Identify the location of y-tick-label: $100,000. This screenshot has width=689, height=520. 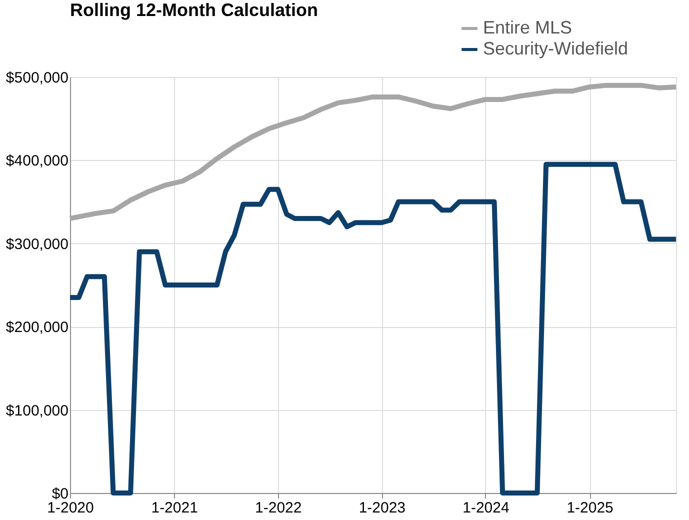
(37, 411).